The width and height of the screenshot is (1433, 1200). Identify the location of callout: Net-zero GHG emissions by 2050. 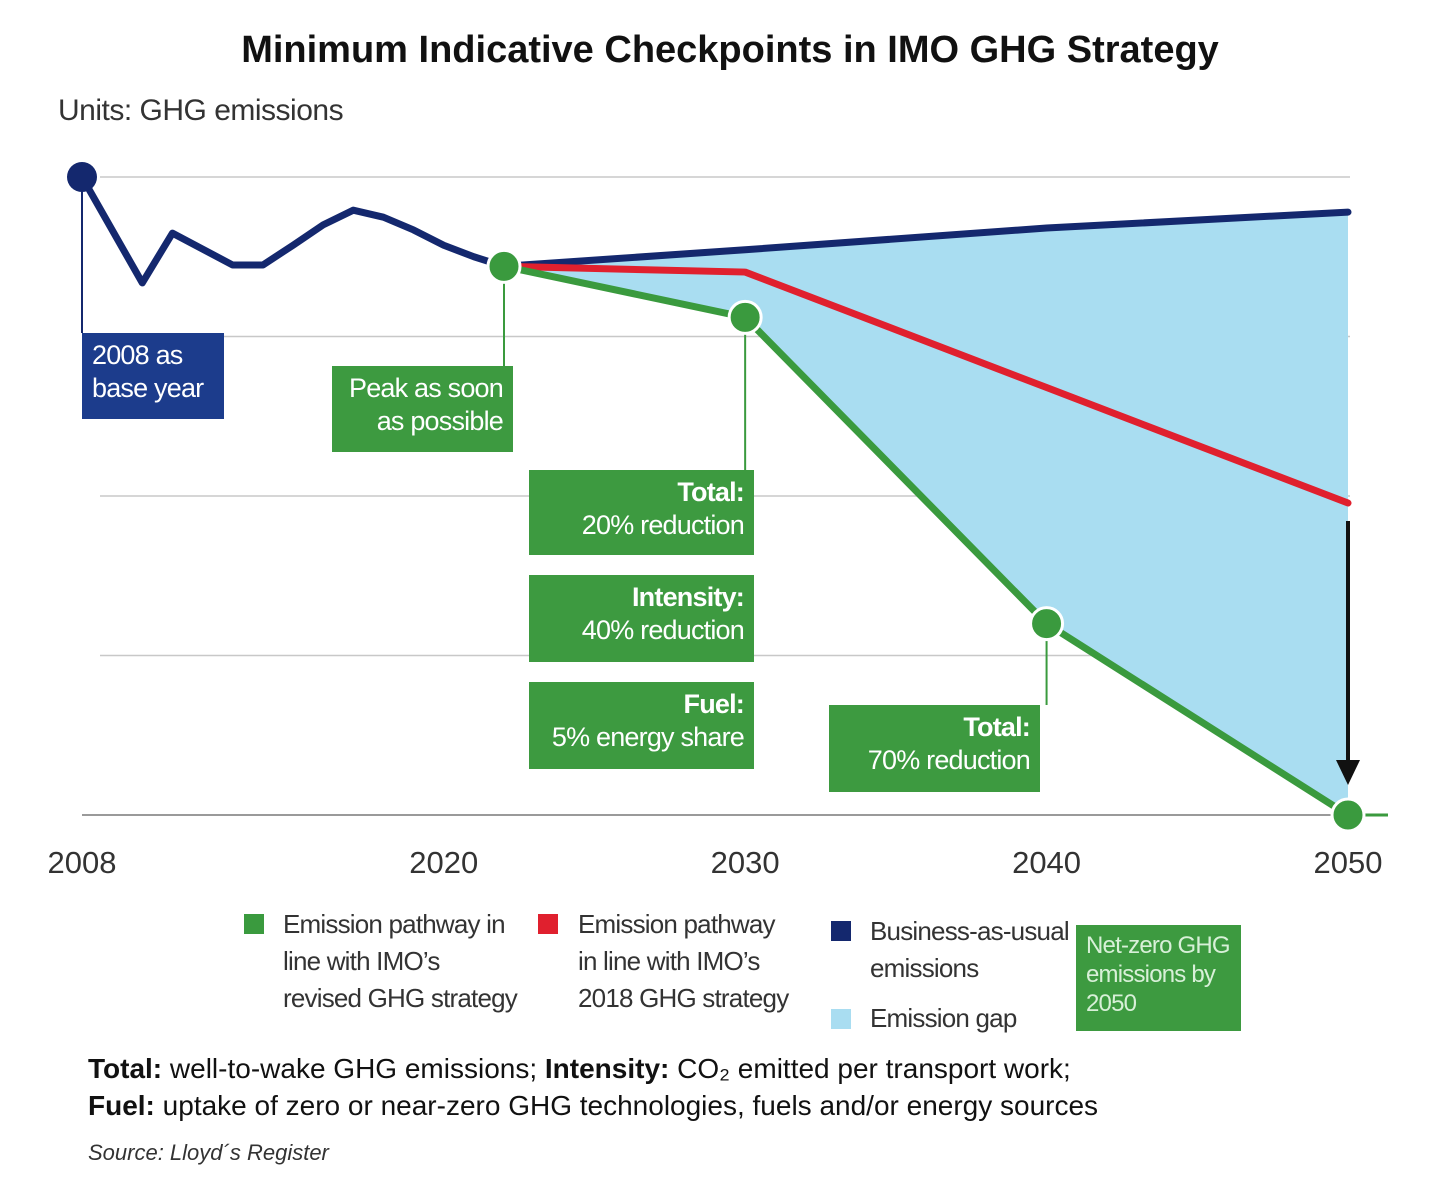
(1158, 978).